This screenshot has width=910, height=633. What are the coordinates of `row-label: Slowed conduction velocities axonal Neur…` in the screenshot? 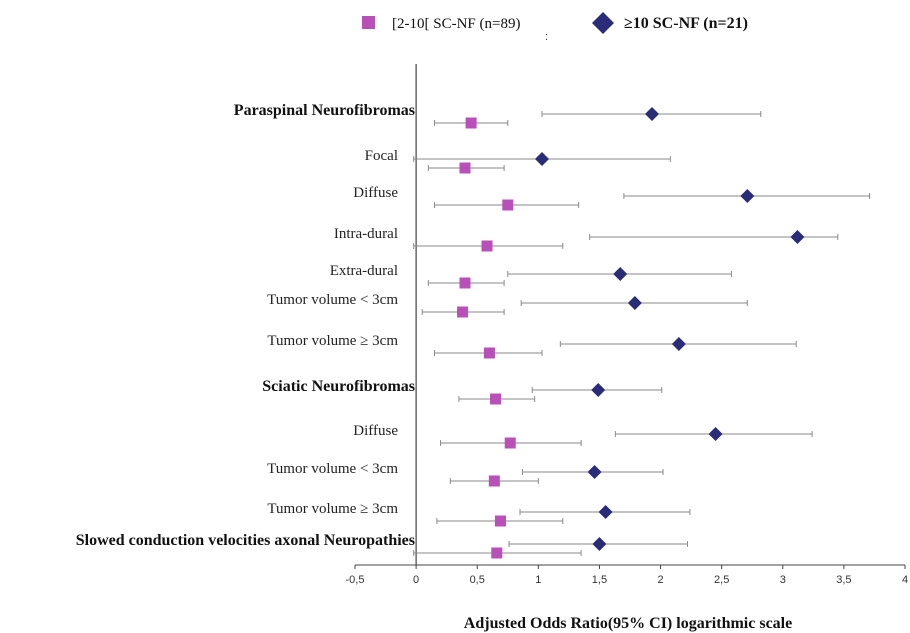 It's located at (245, 540).